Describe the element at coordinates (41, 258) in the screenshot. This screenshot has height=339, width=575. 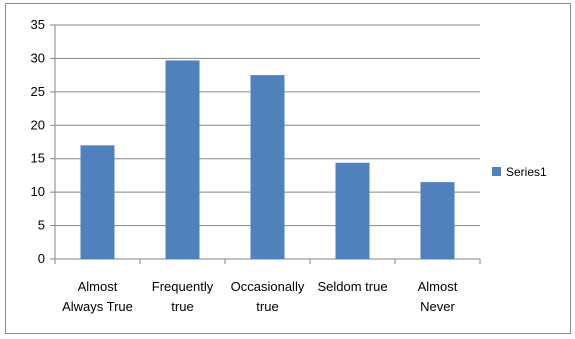
I see `y-tick-label: 0` at that location.